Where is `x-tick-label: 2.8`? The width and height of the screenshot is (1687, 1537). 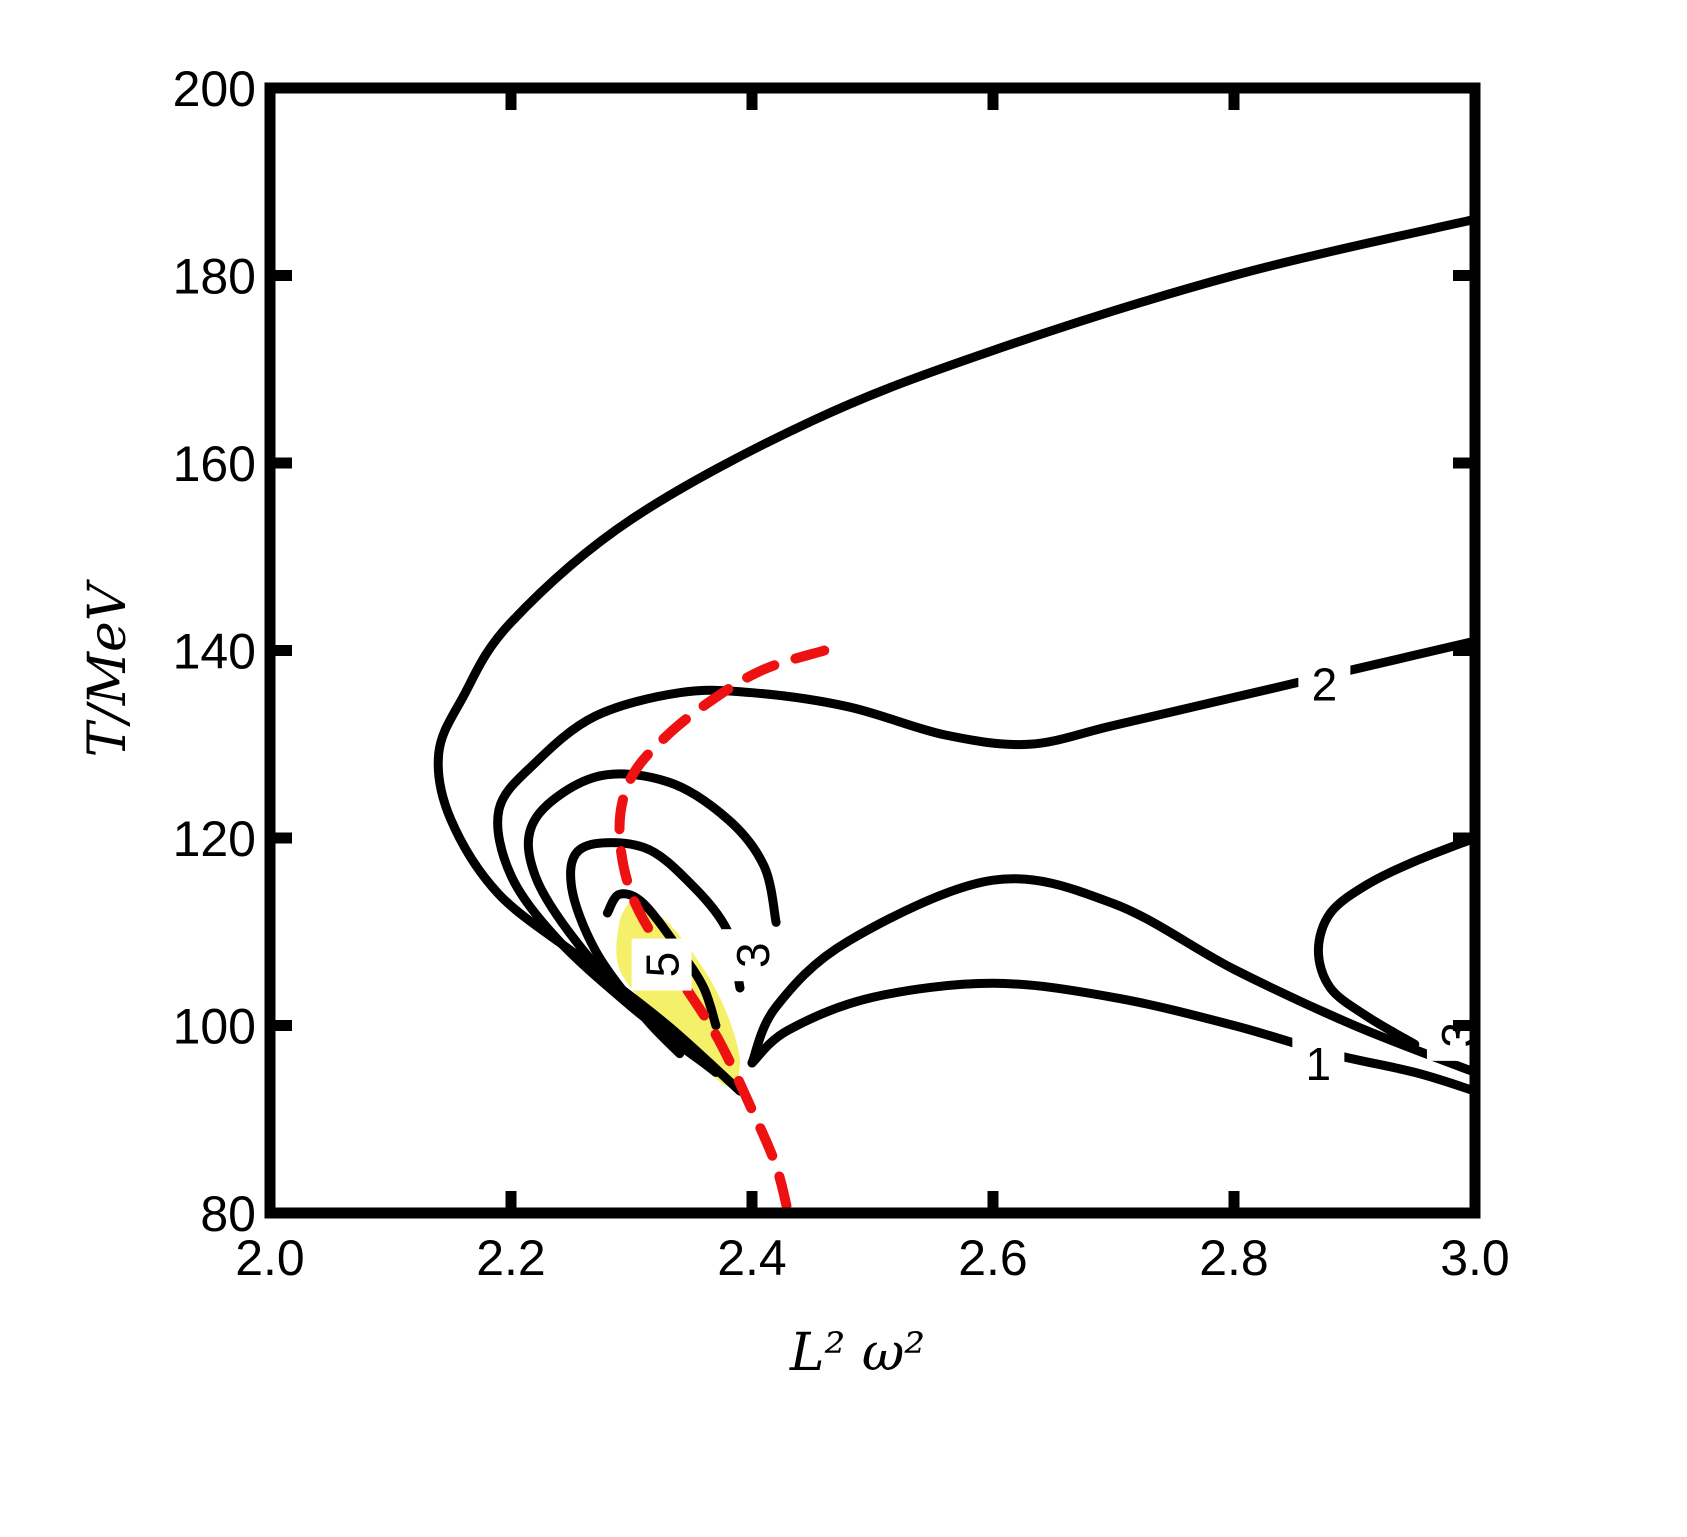 x-tick-label: 2.8 is located at coordinates (1234, 1258).